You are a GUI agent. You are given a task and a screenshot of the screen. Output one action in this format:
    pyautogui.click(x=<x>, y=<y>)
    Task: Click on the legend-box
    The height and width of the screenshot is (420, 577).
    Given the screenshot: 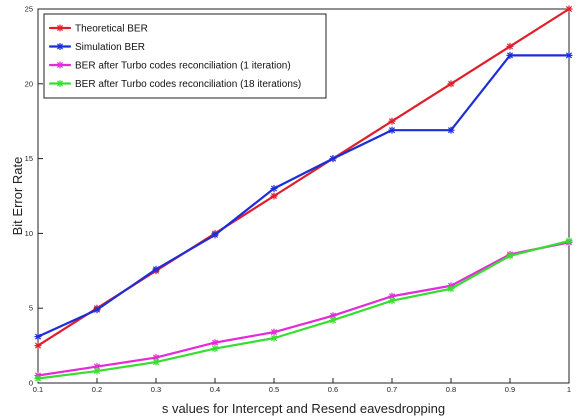 What is the action you would take?
    pyautogui.click(x=185, y=56)
    